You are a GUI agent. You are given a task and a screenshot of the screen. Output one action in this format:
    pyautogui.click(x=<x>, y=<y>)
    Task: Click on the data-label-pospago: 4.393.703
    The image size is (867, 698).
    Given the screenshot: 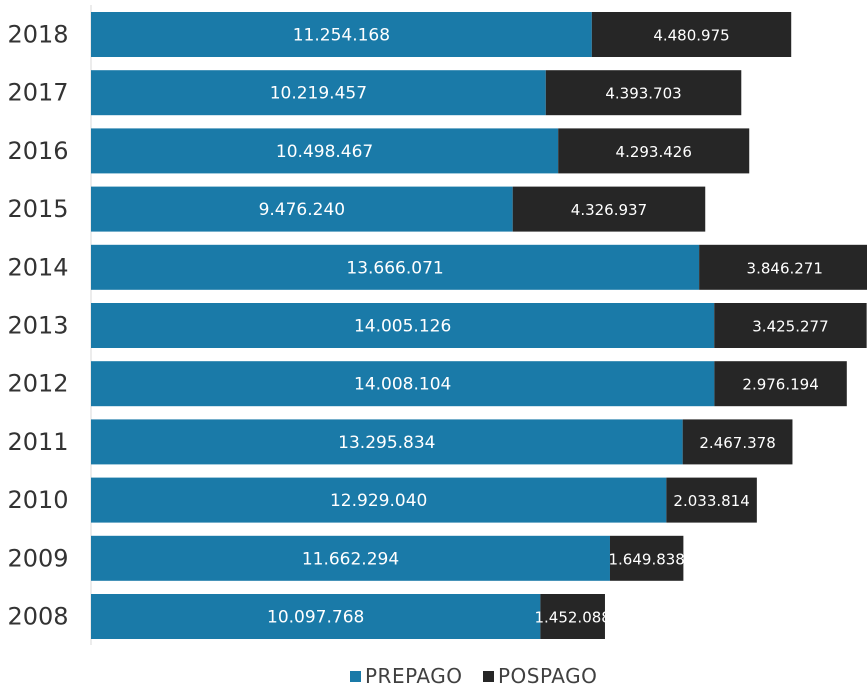 What is the action you would take?
    pyautogui.click(x=643, y=94)
    